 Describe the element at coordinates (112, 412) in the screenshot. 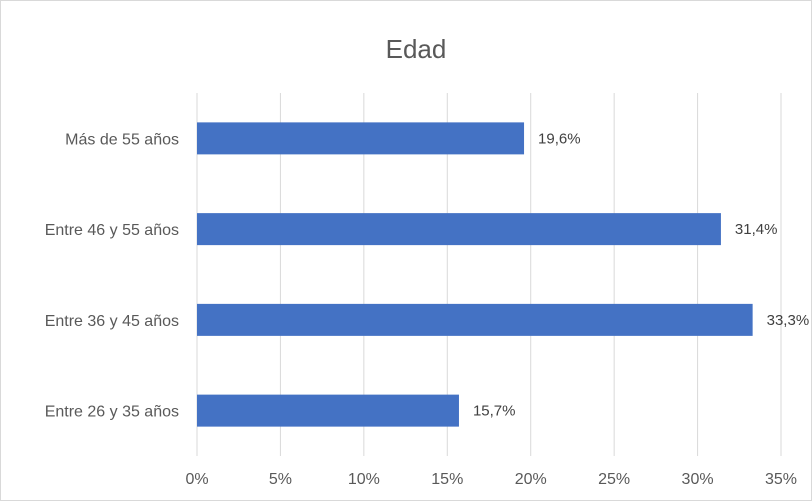

I see `category-label: Entre 26 y 35 años` at that location.